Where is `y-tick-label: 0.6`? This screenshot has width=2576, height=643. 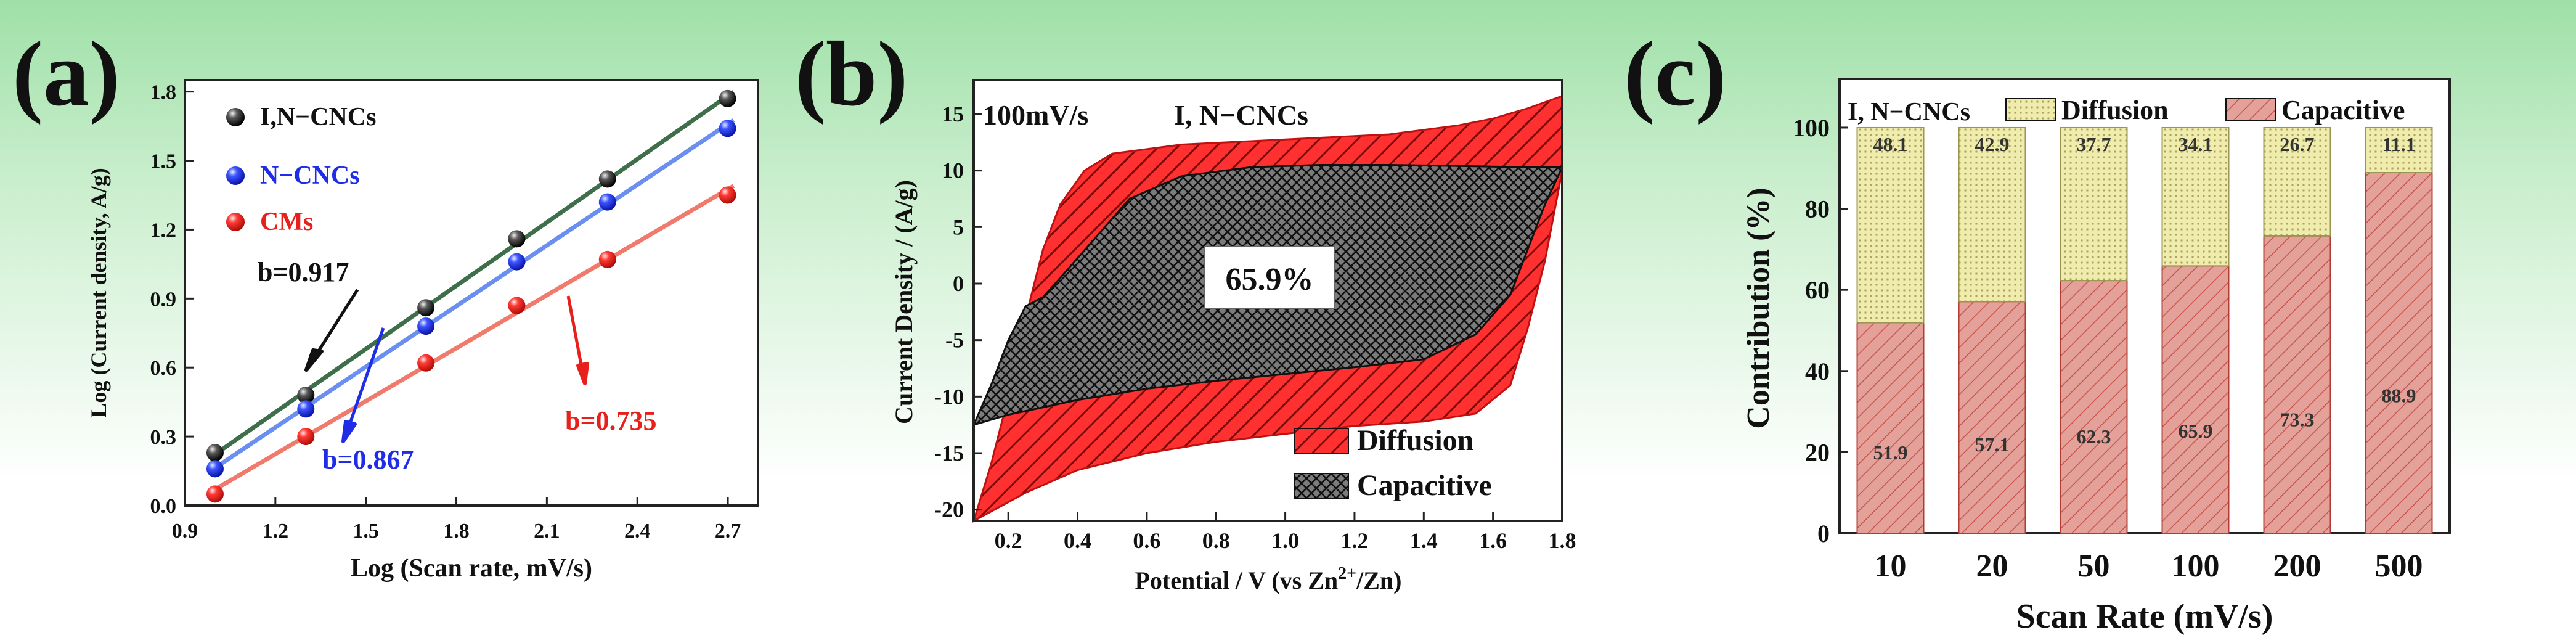 y-tick-label: 0.6 is located at coordinates (163, 368).